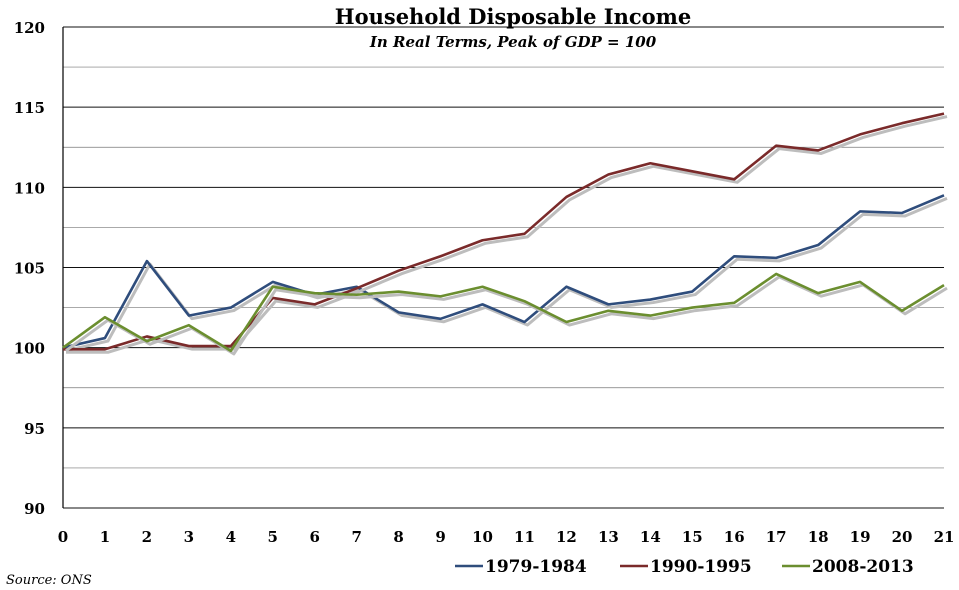 The height and width of the screenshot is (590, 959). What do you see at coordinates (147, 537) in the screenshot?
I see `x-tick-label: 2` at bounding box center [147, 537].